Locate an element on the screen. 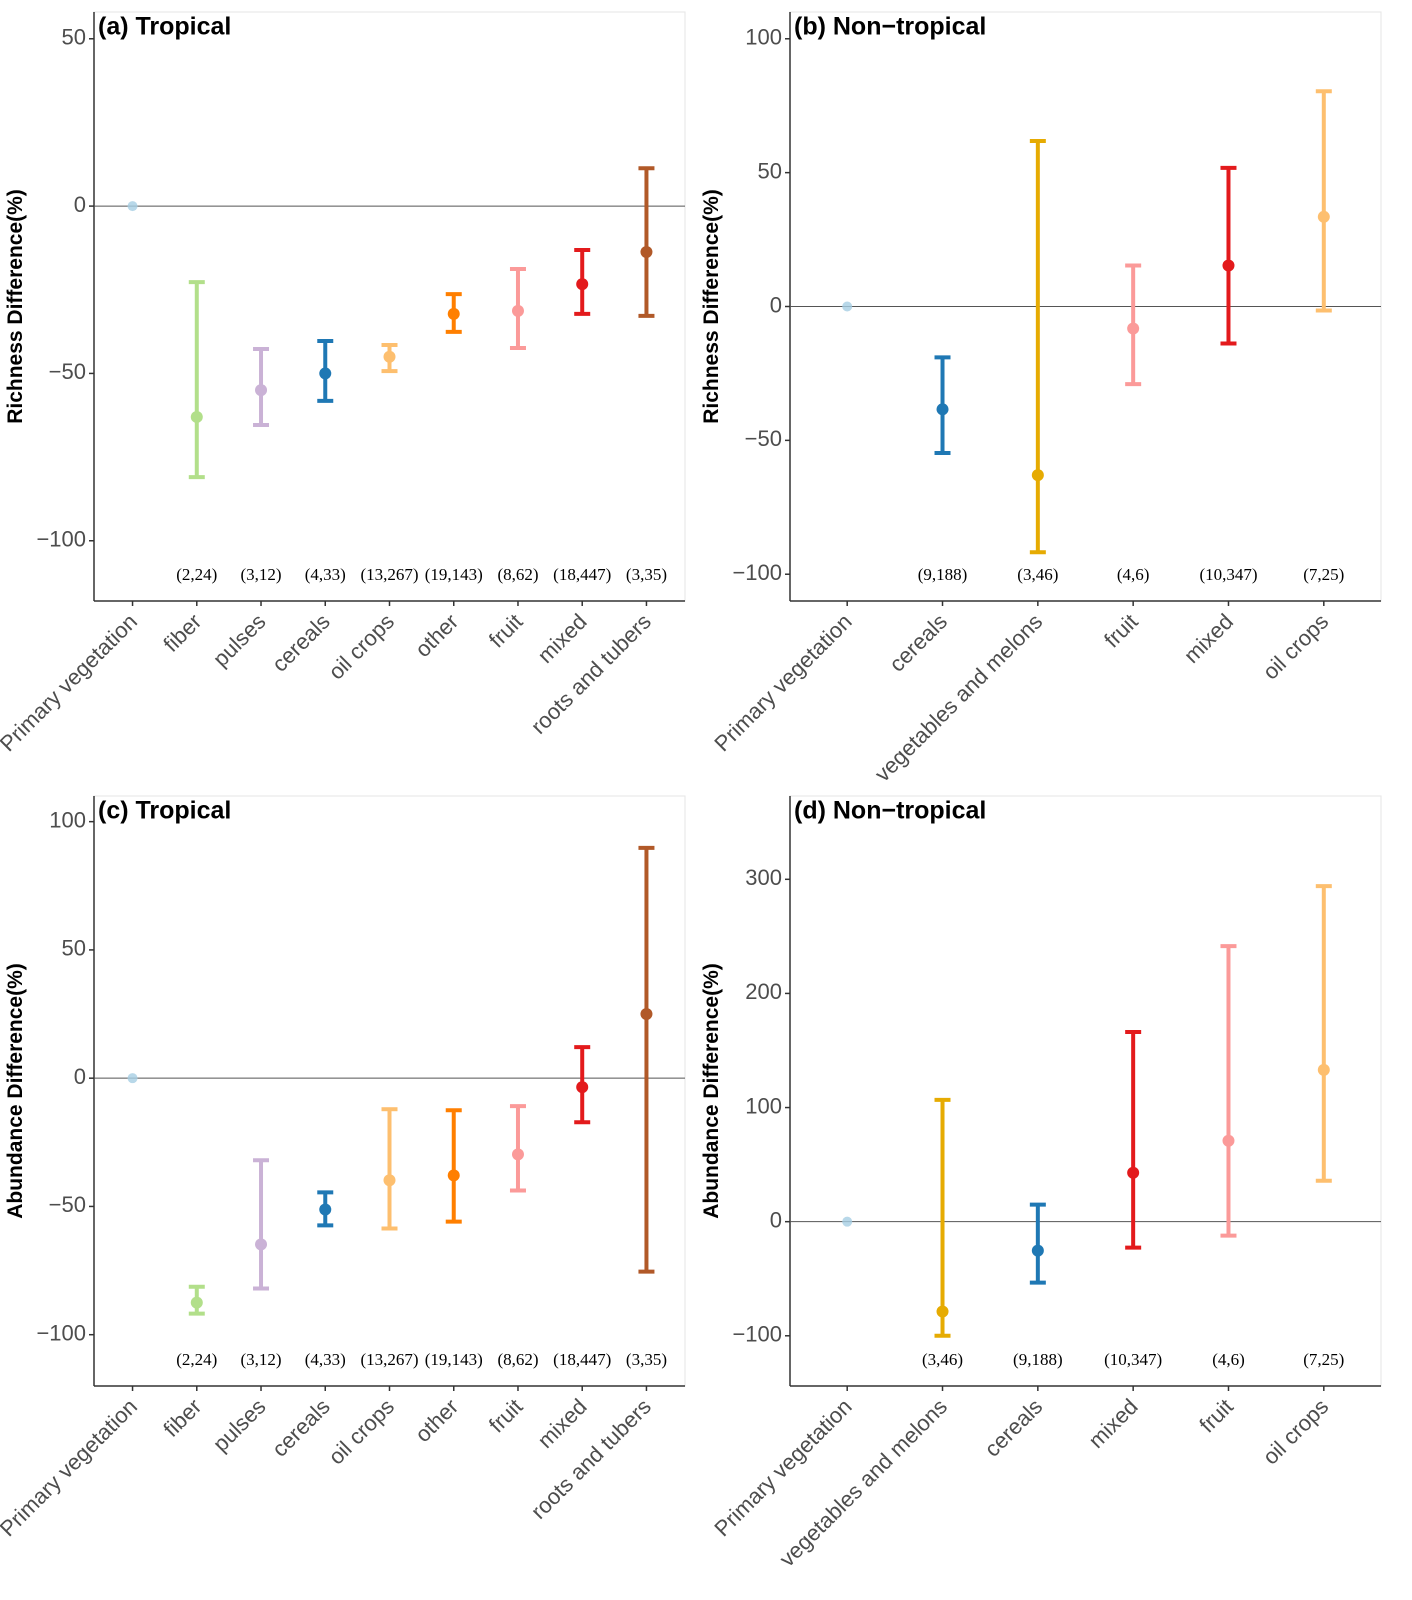  panel-title: (c) Tropical is located at coordinates (164, 811).